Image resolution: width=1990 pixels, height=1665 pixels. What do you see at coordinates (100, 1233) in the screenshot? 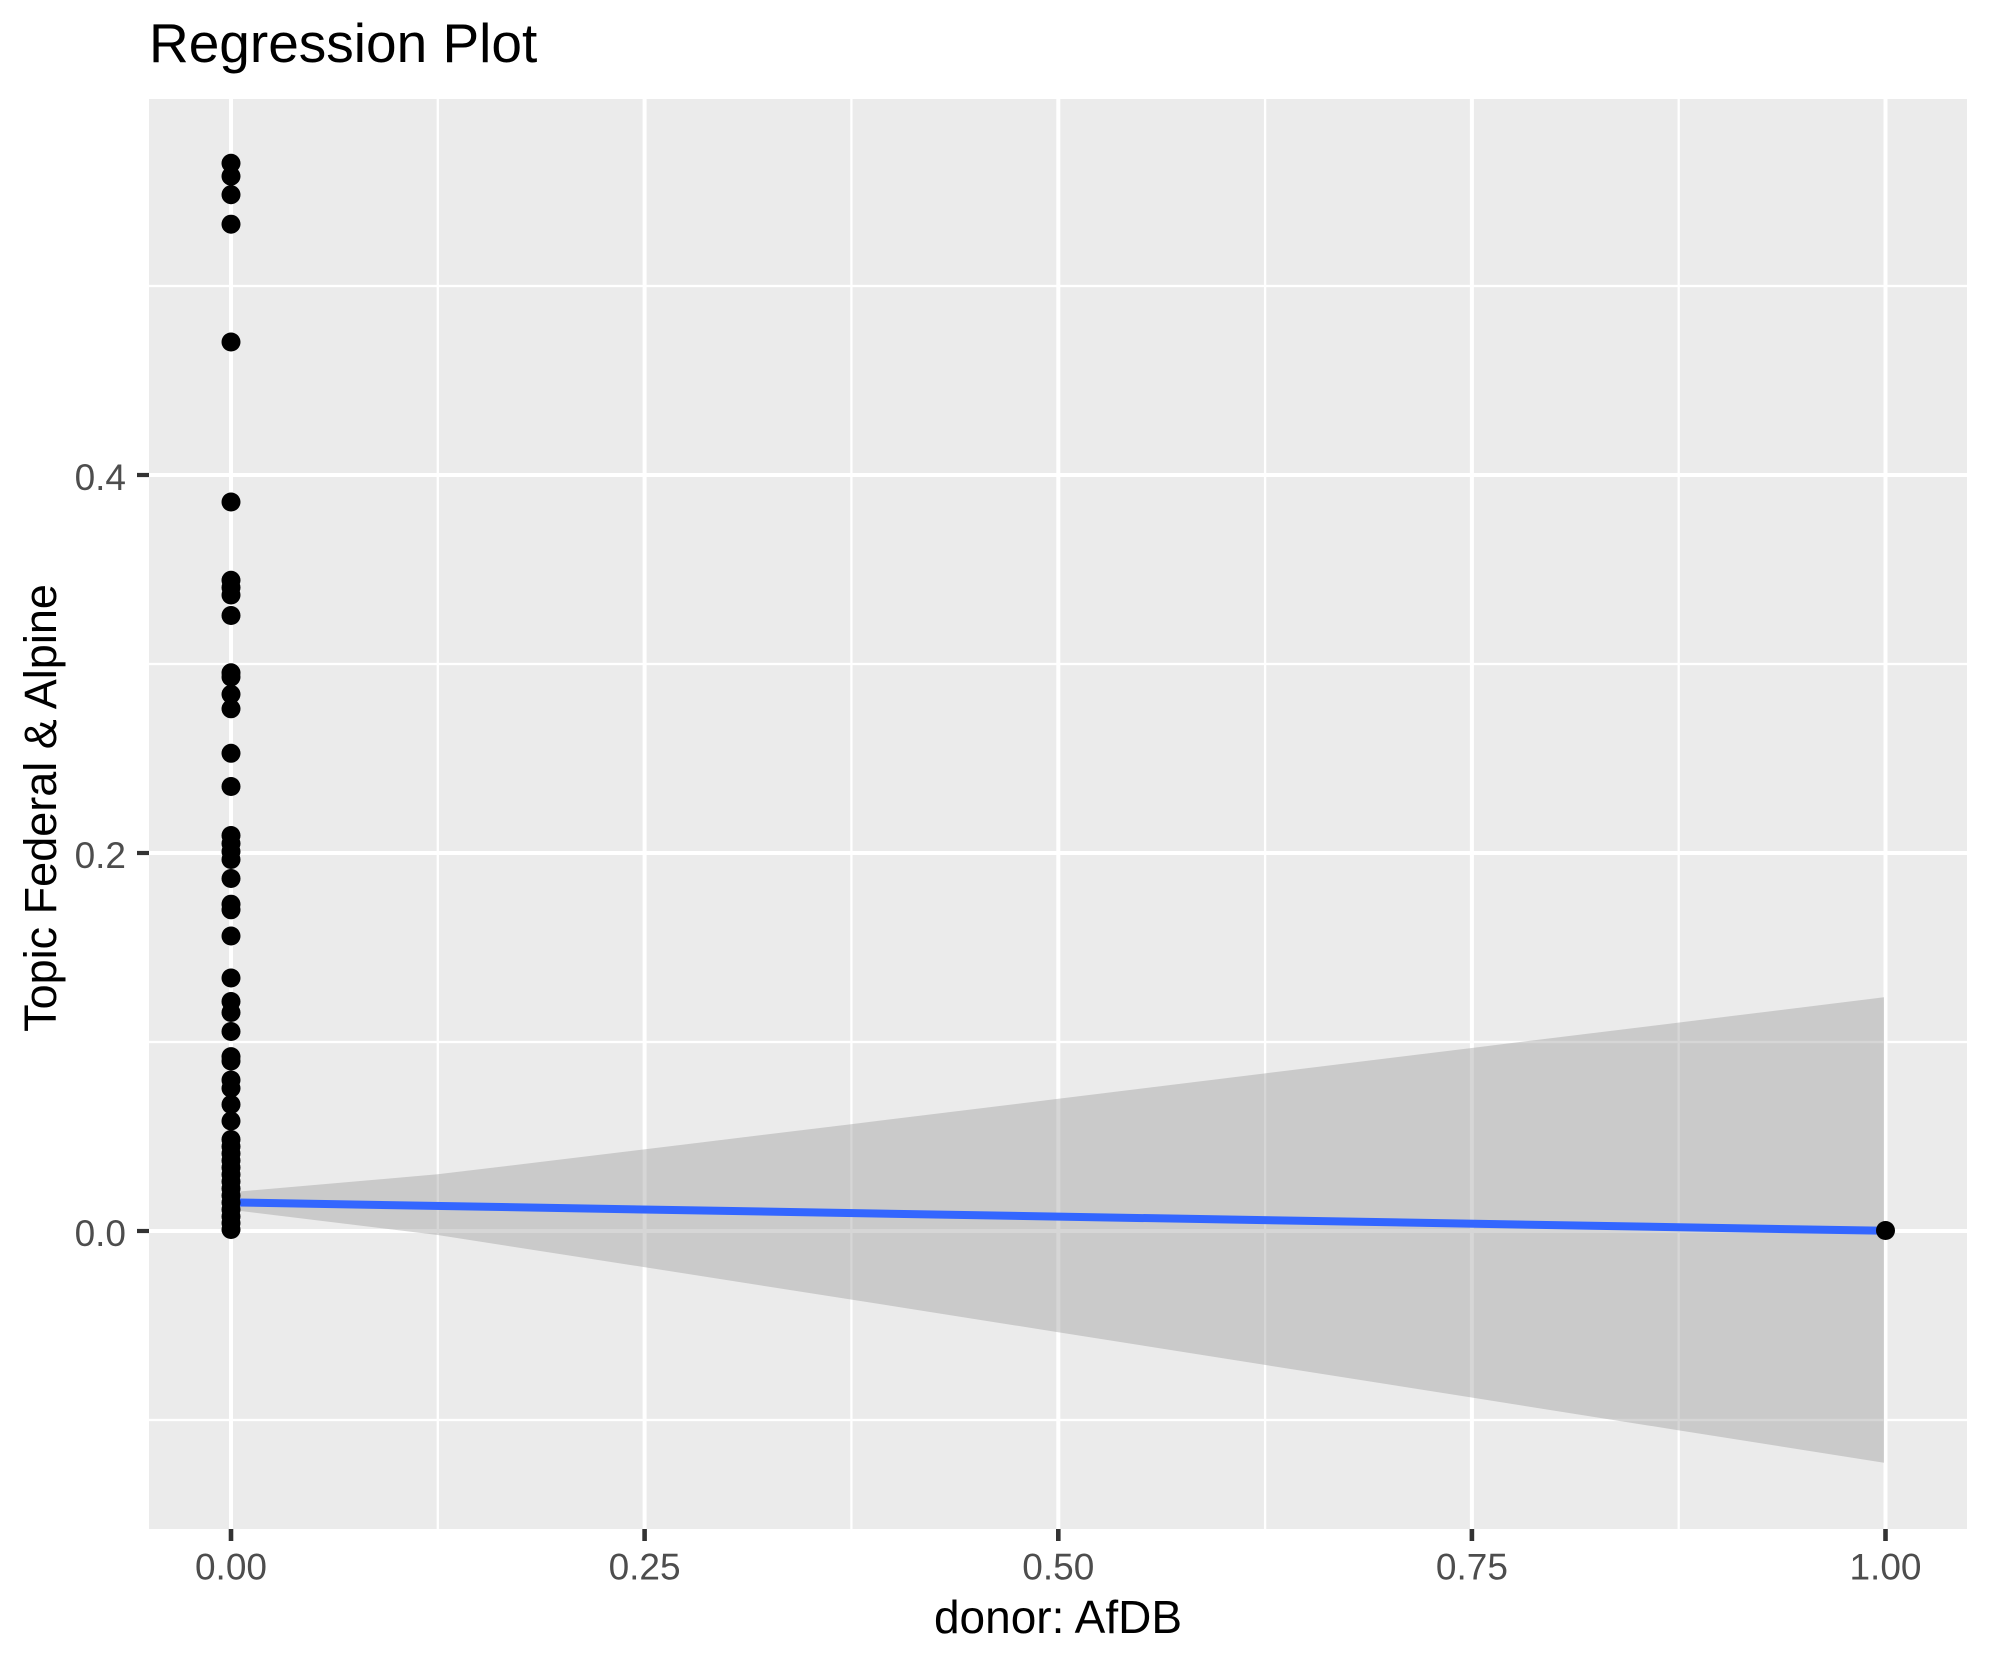
I see `svg-text: 0.0` at bounding box center [100, 1233].